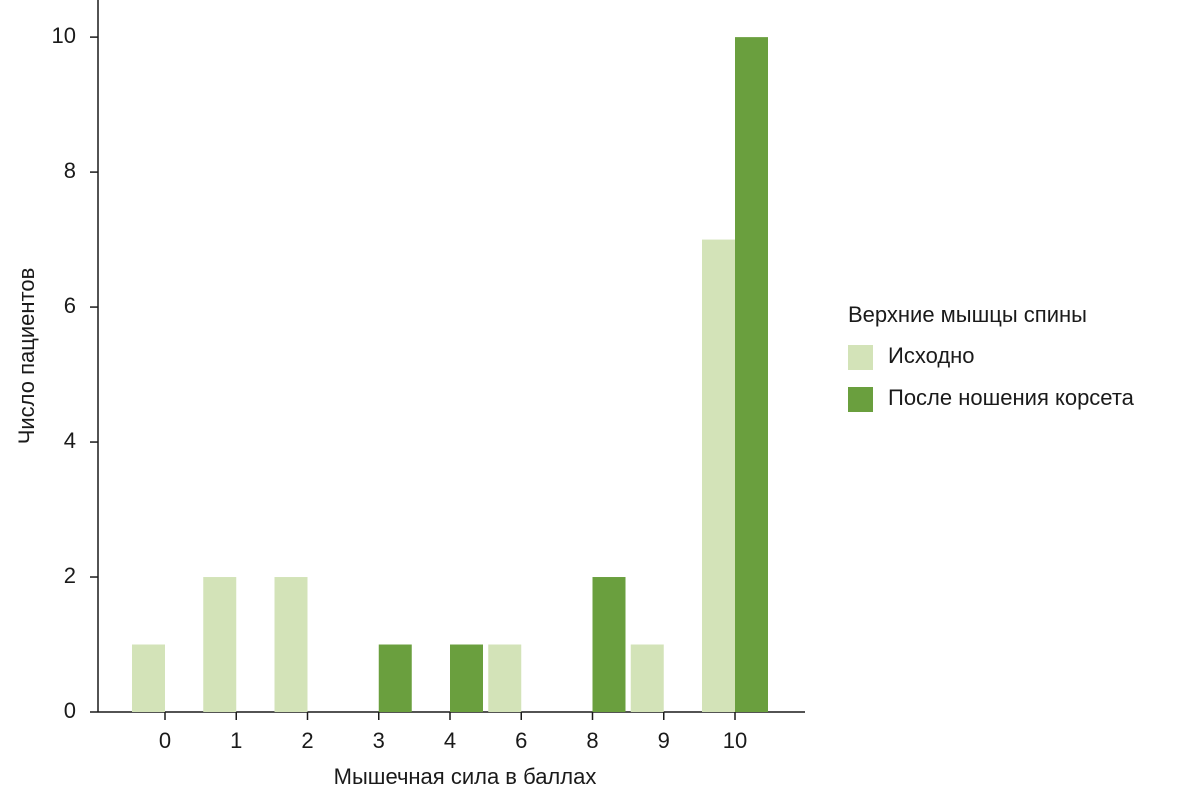  I want to click on y-tick-label: 4, so click(70, 440).